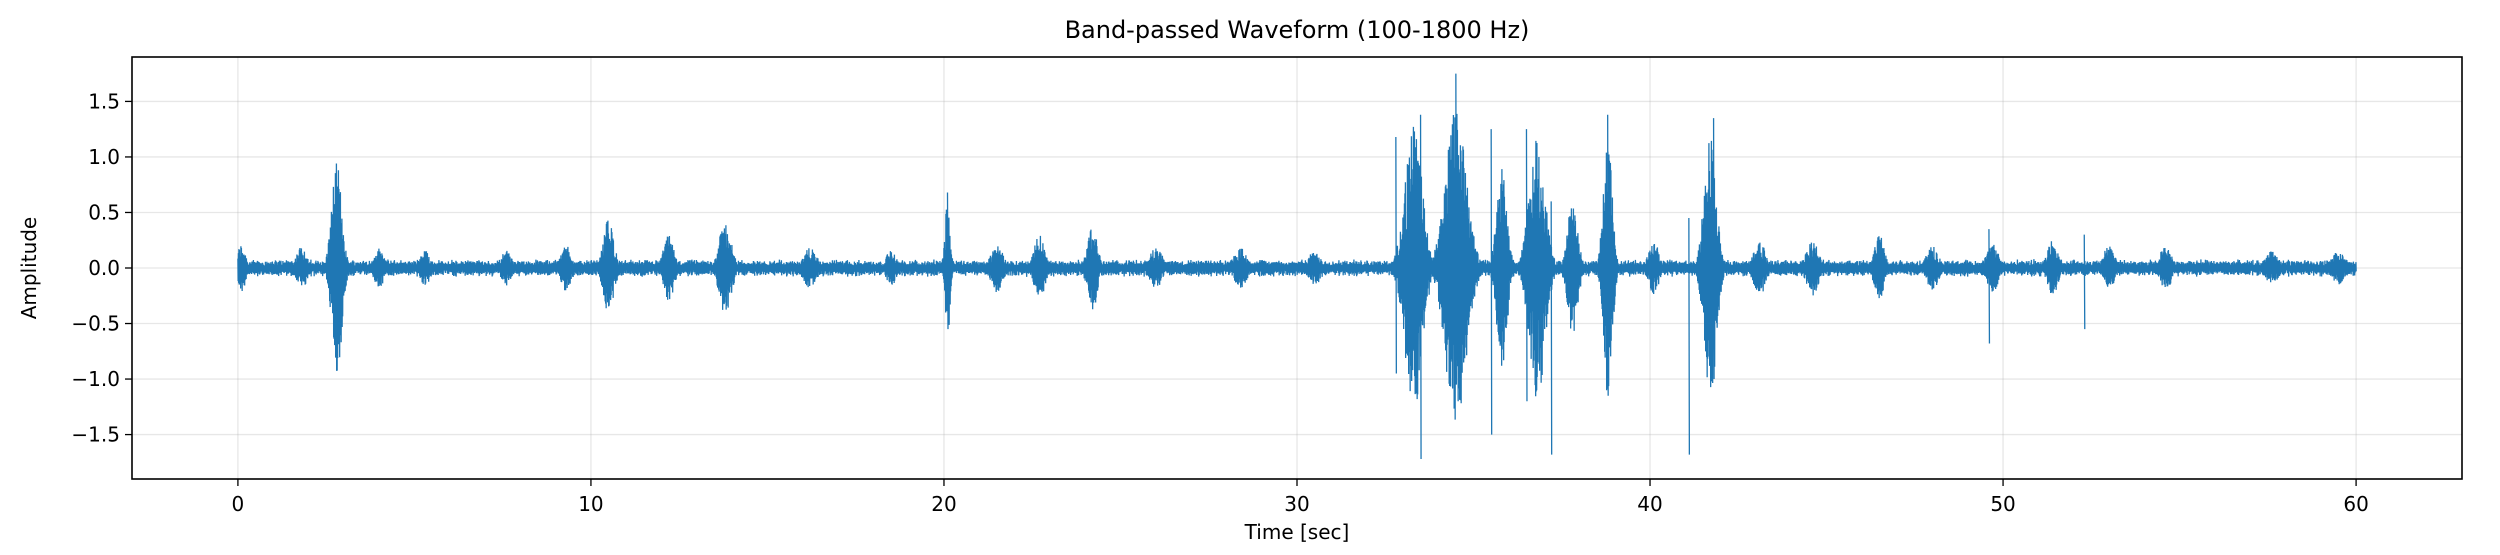  What do you see at coordinates (95, 324) in the screenshot?
I see `y-tick-label: −0.5` at bounding box center [95, 324].